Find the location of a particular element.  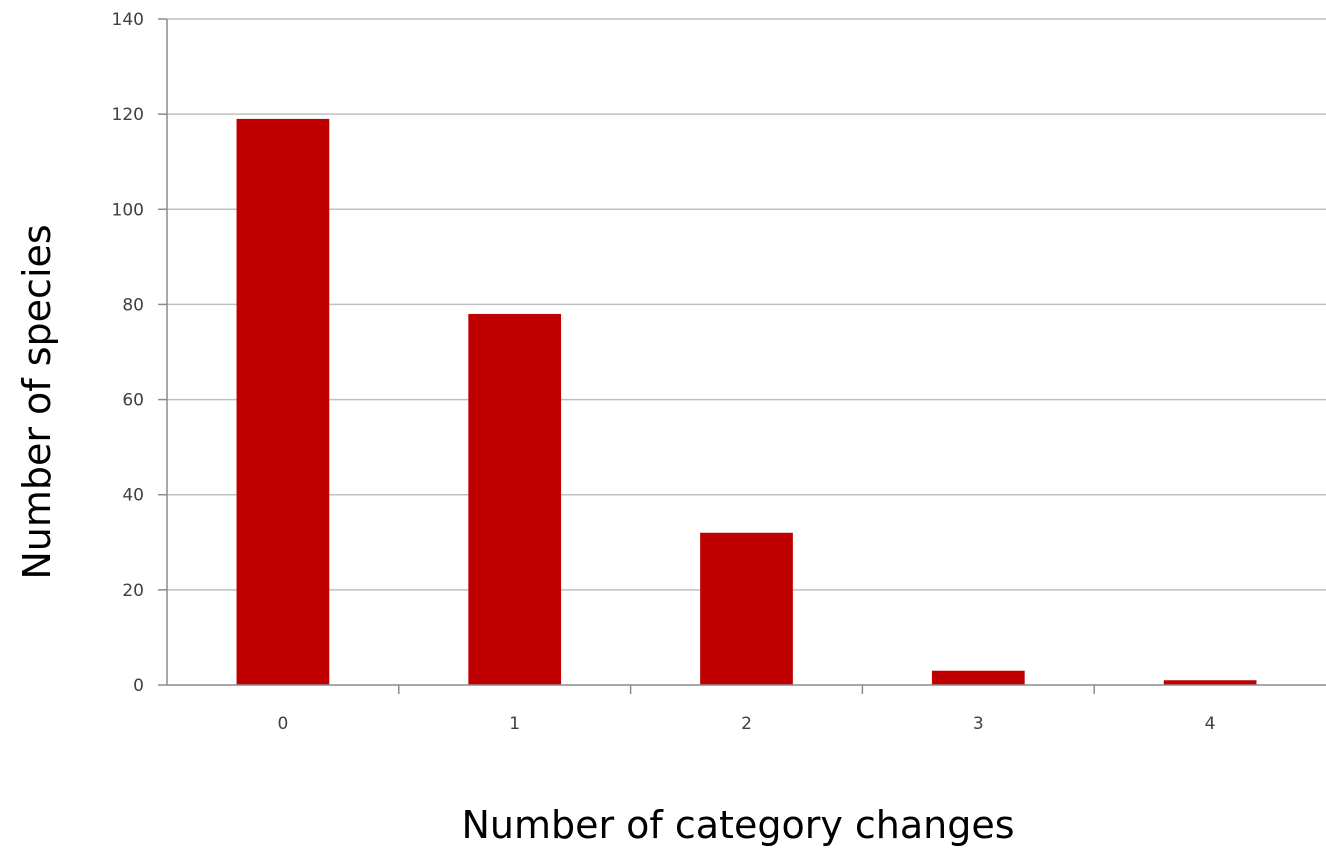

x-tick-label: 4 is located at coordinates (1210, 724).